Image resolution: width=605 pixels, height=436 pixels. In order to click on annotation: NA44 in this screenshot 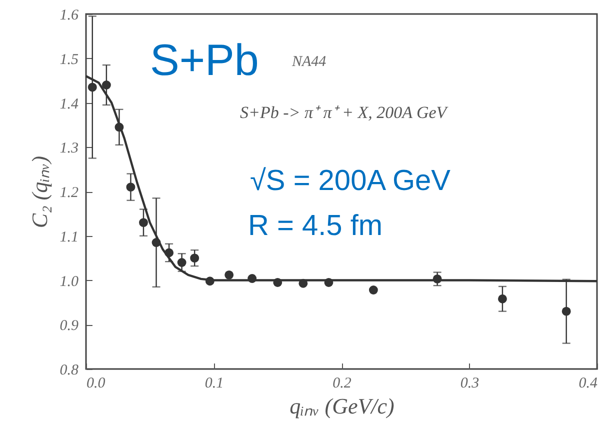, I will do `click(309, 62)`.